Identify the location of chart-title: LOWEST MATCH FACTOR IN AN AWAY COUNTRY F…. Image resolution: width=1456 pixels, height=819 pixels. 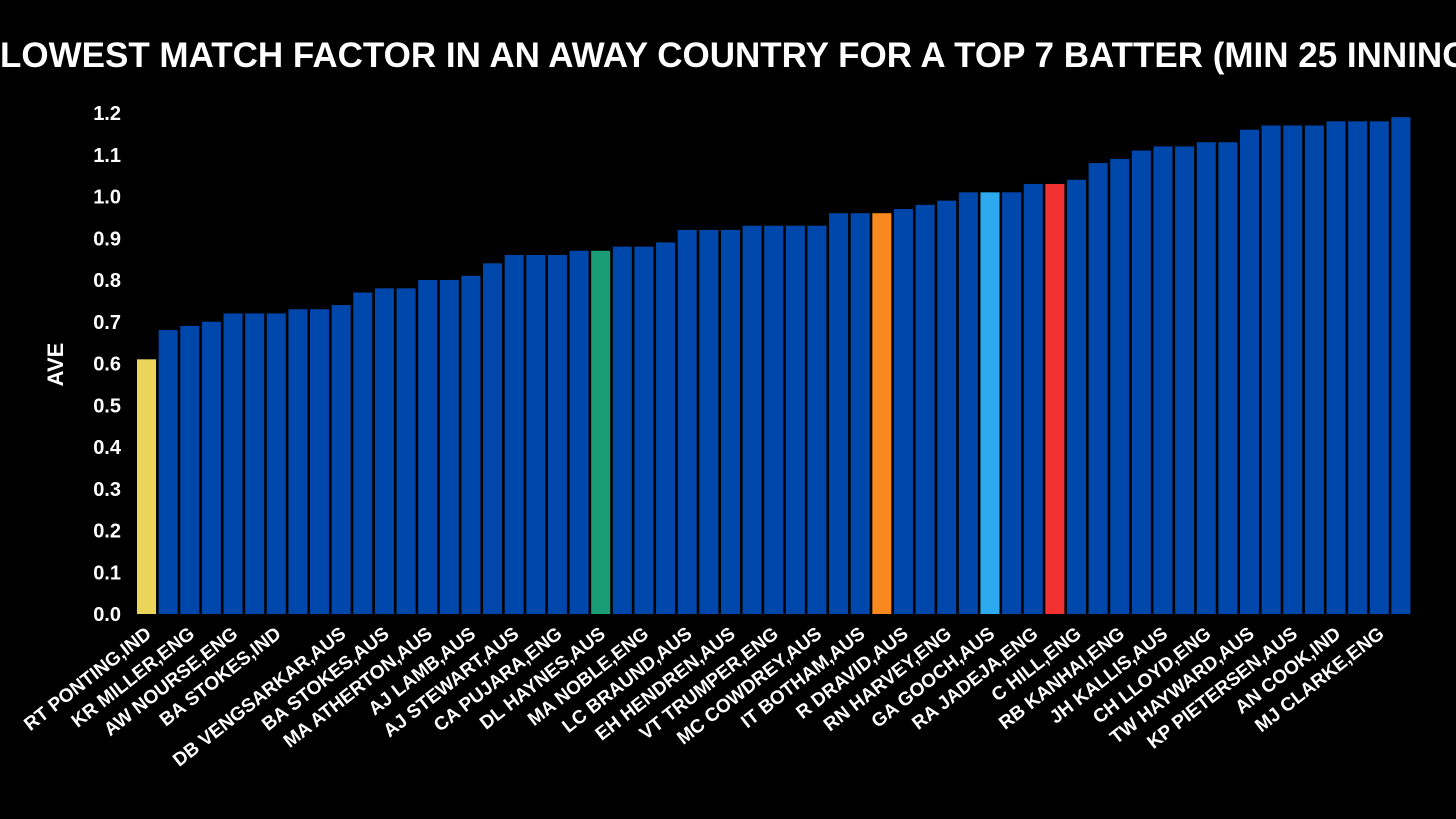
(728, 55).